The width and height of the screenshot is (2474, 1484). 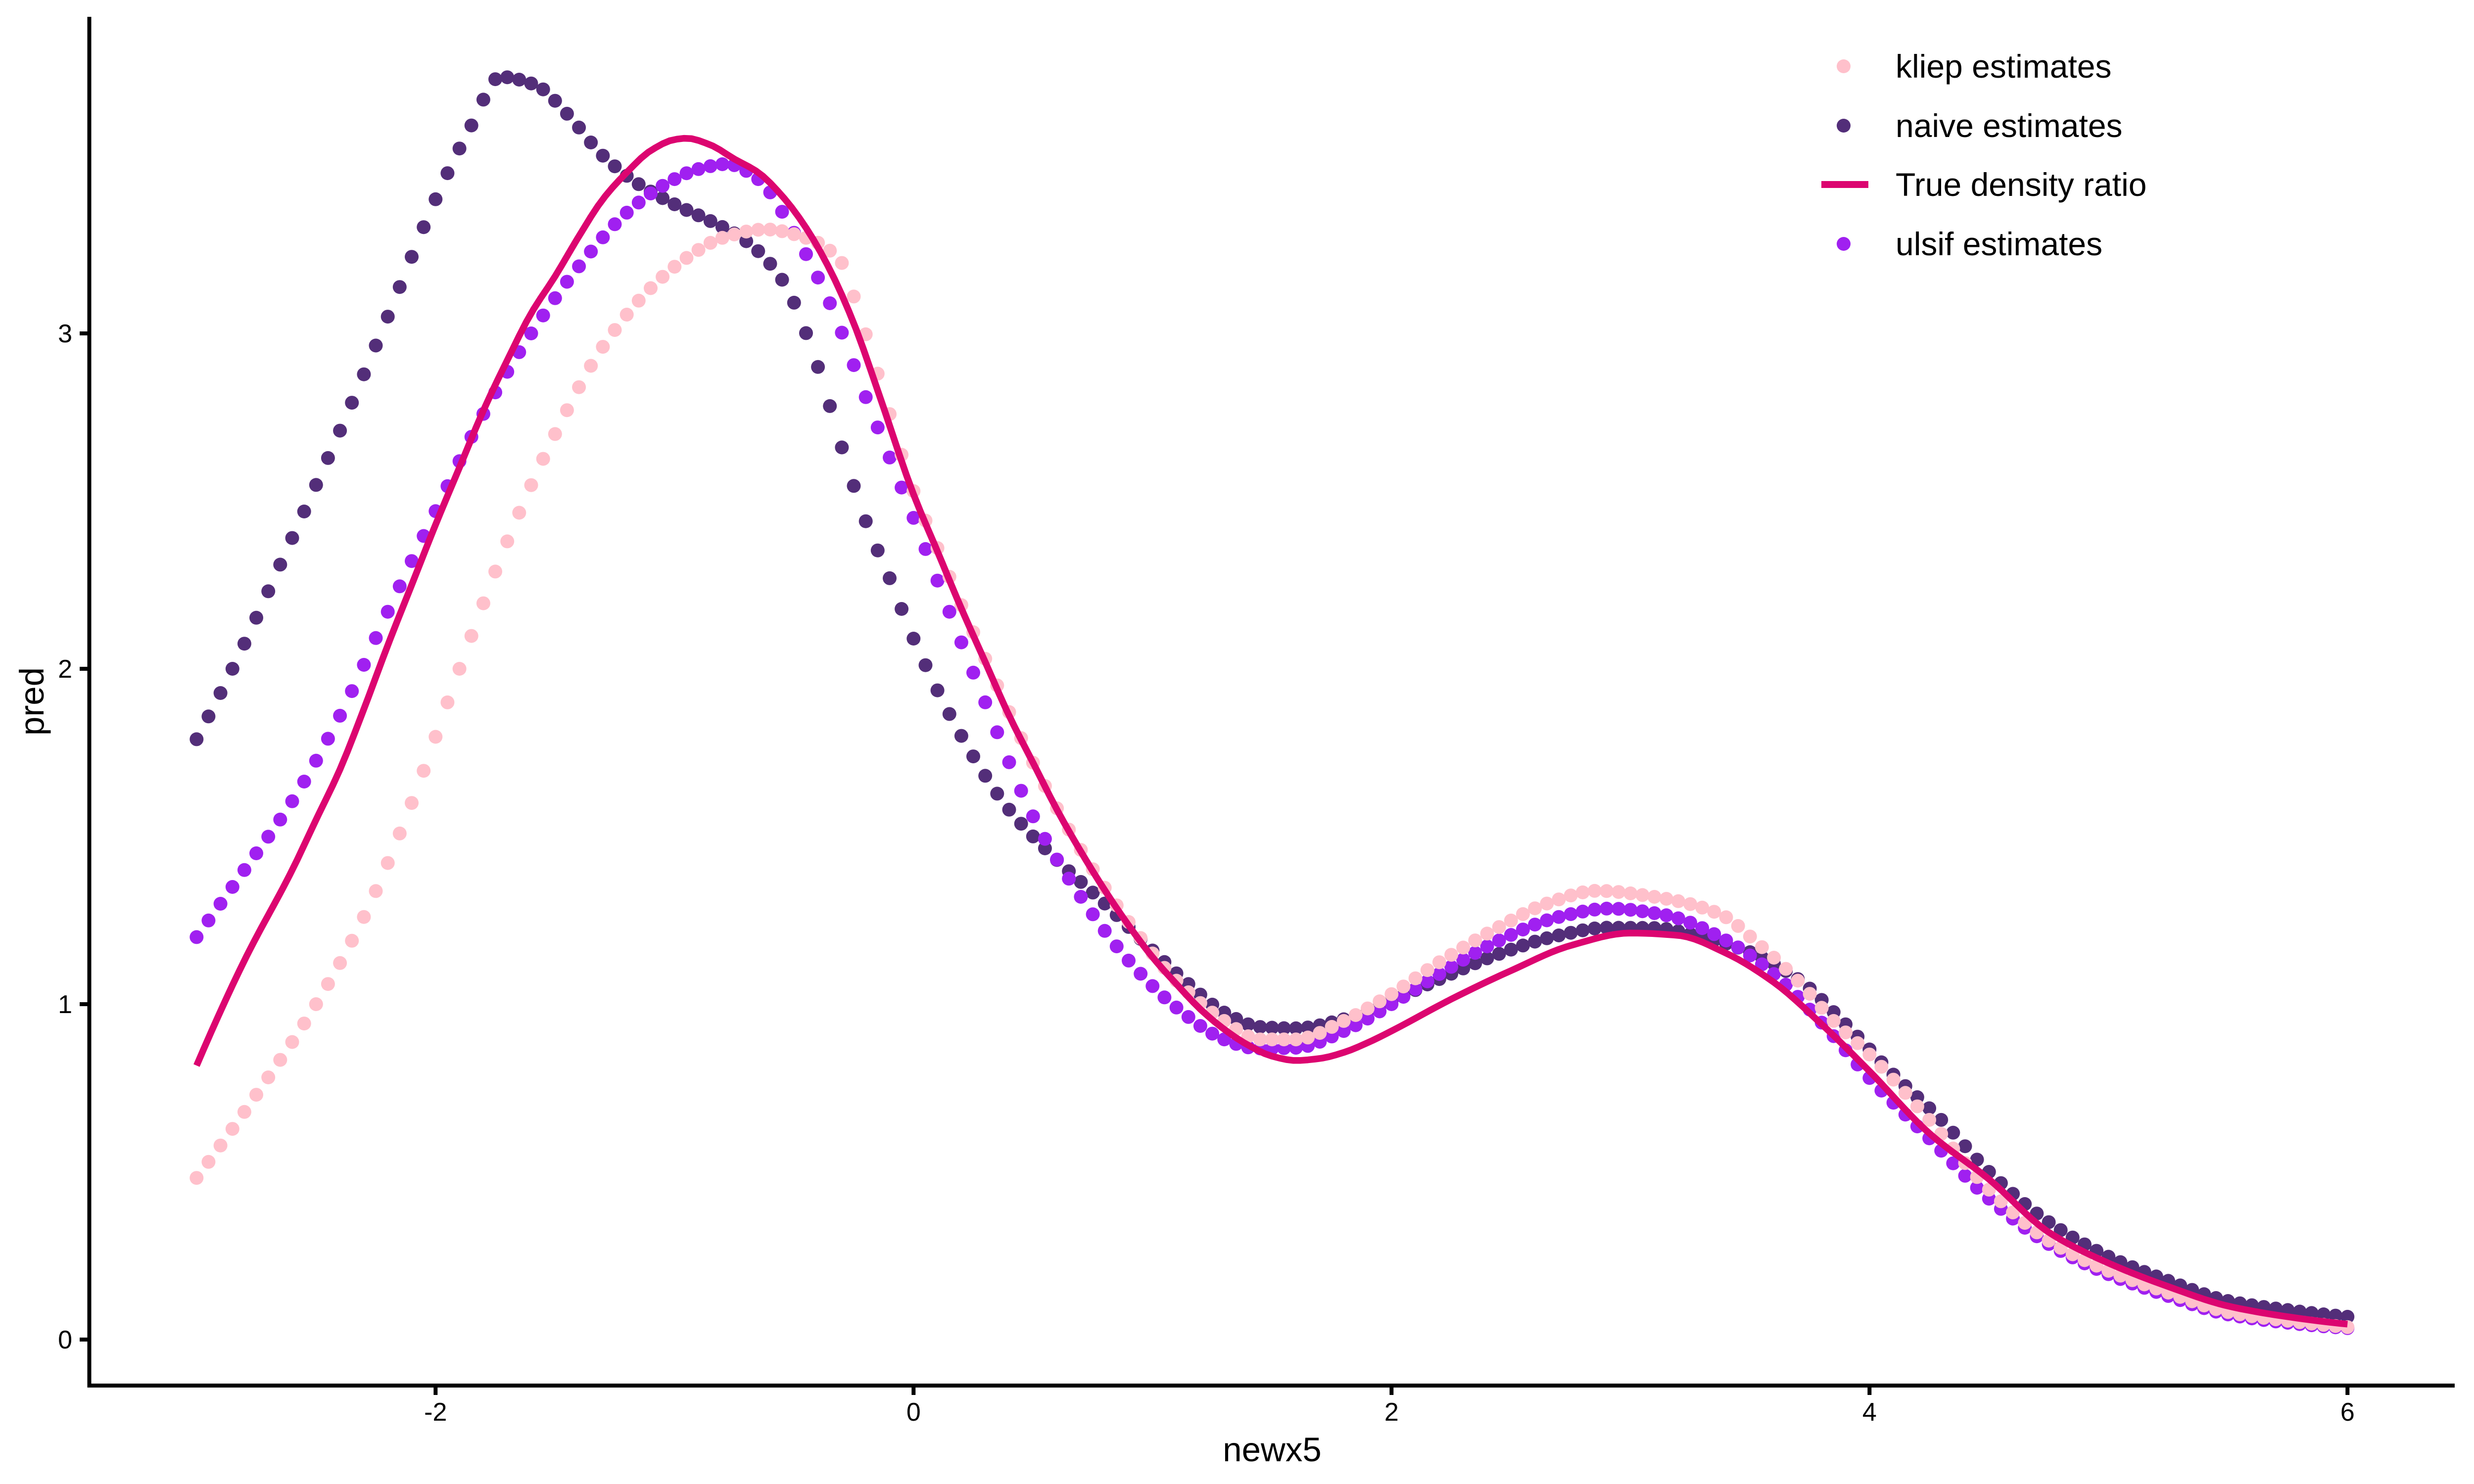 What do you see at coordinates (1999, 244) in the screenshot?
I see `svg-text: ulsif estimates` at bounding box center [1999, 244].